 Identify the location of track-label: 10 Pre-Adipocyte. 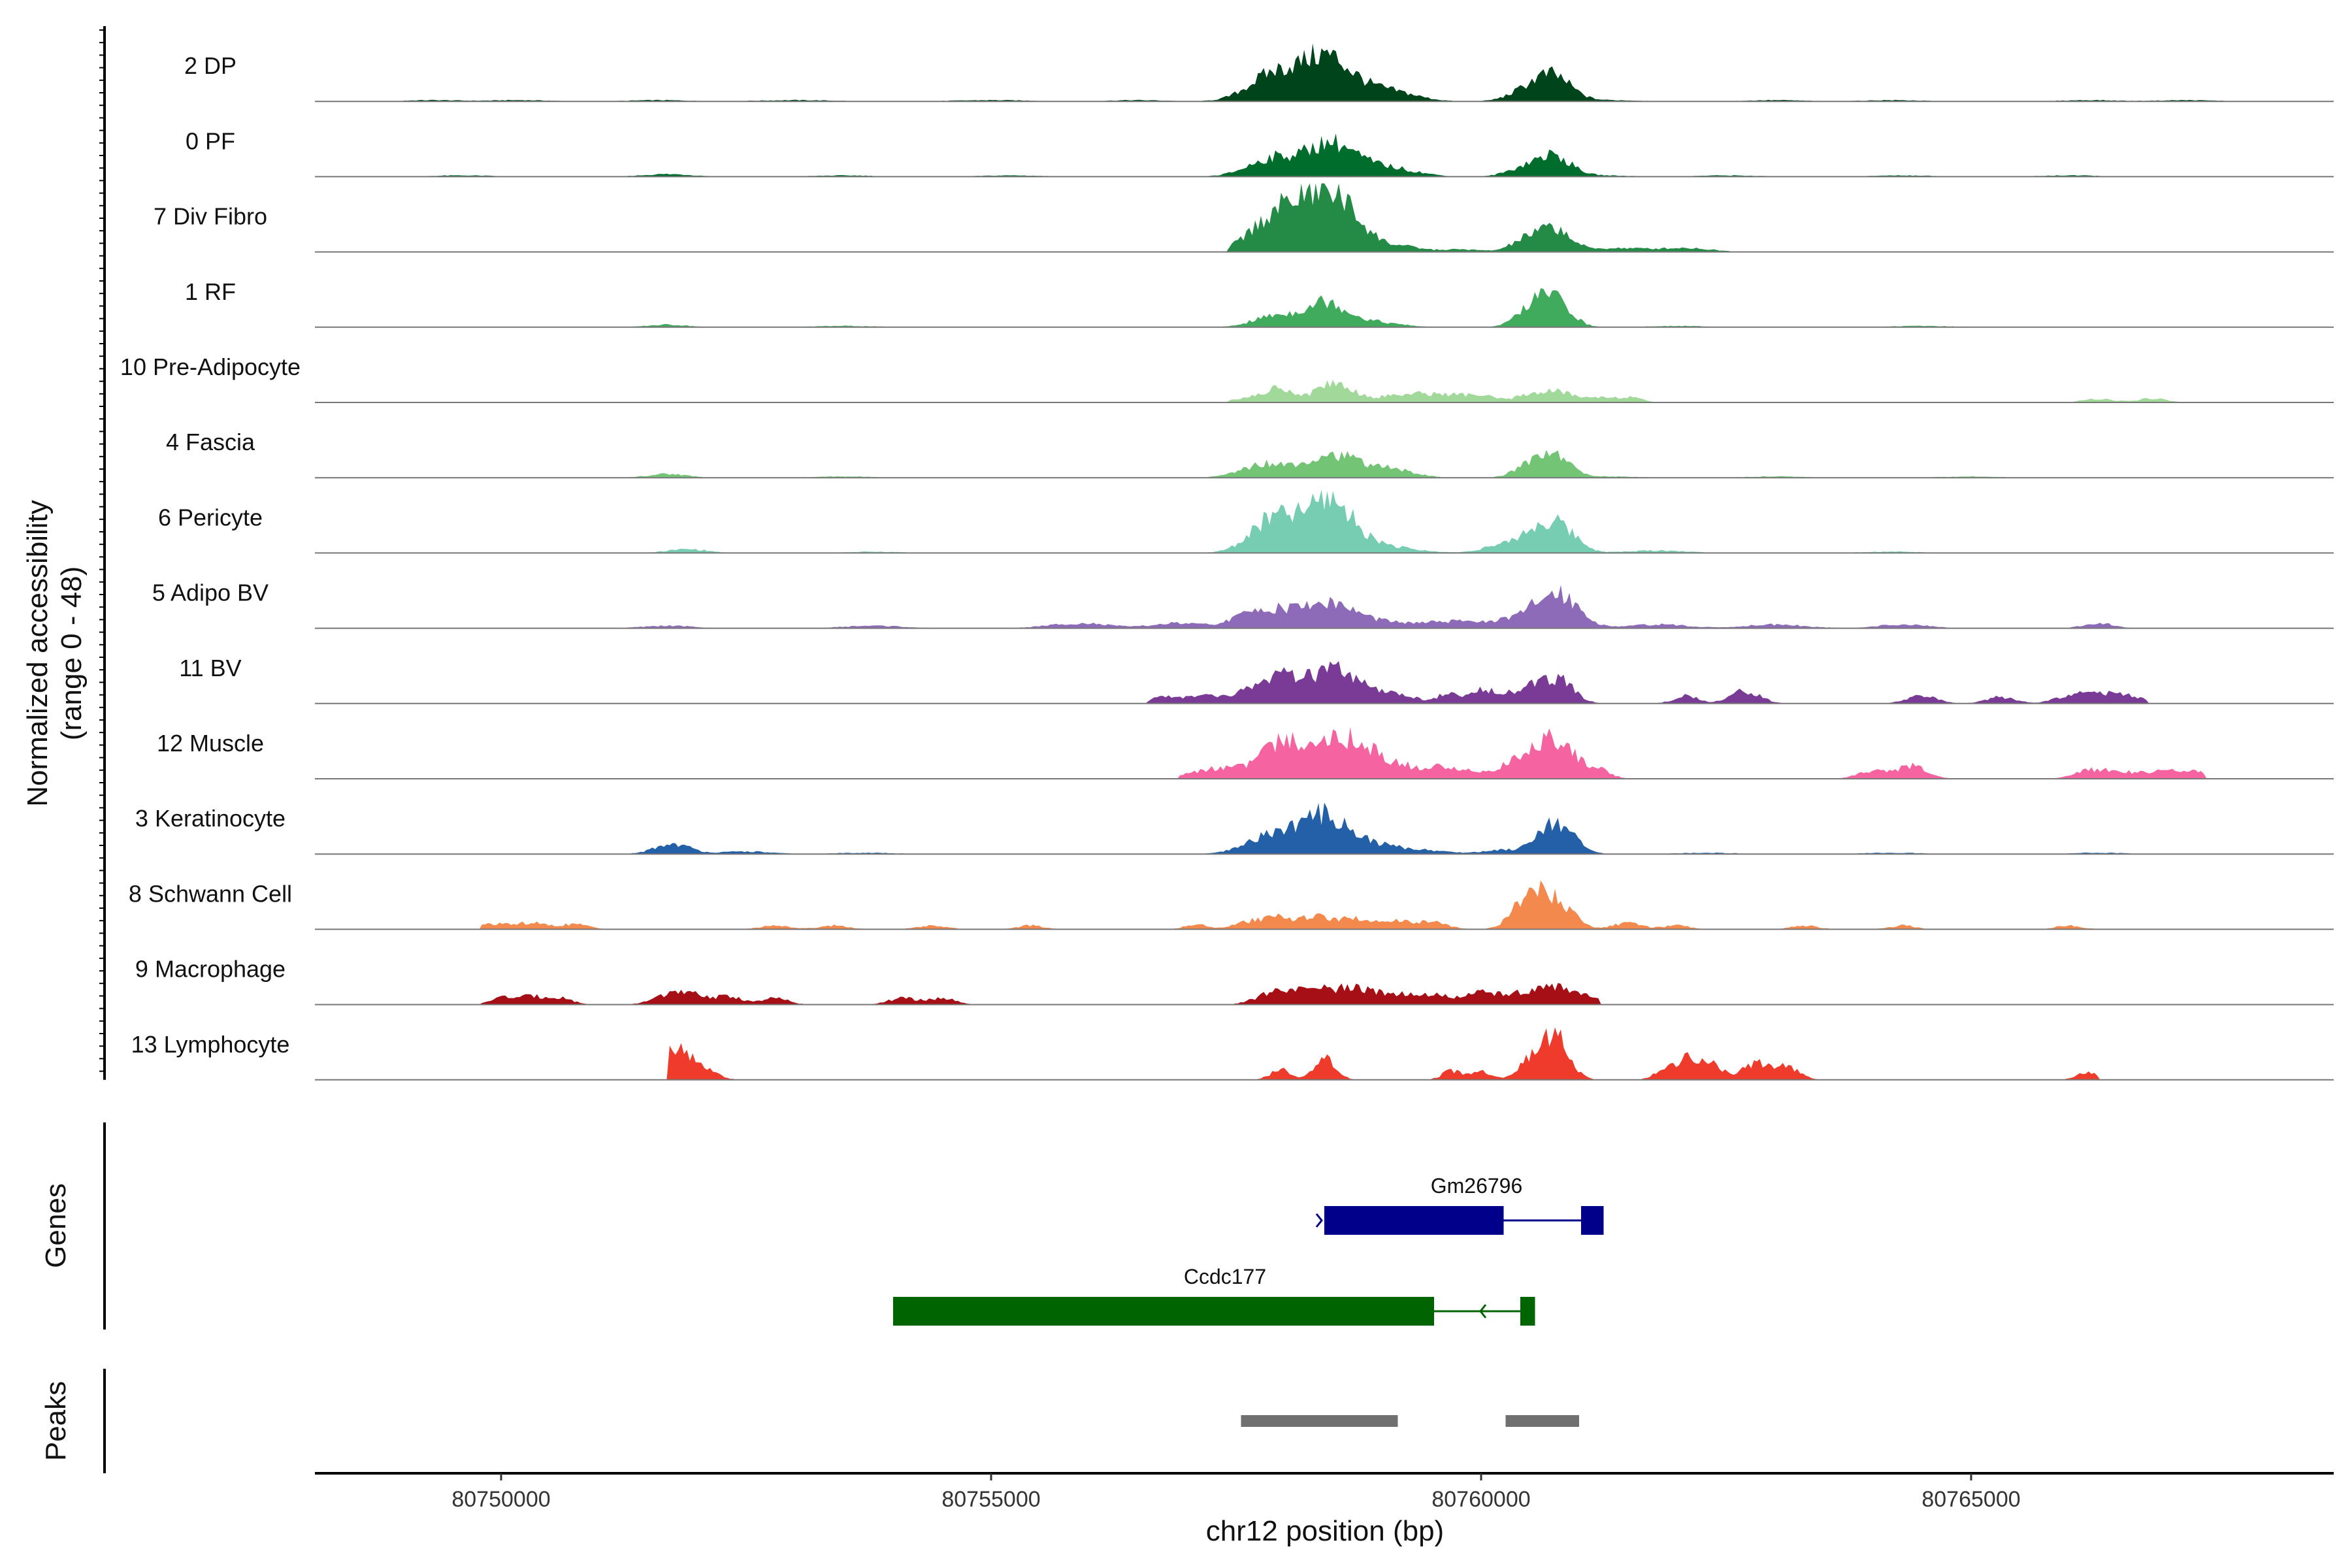
(210, 366).